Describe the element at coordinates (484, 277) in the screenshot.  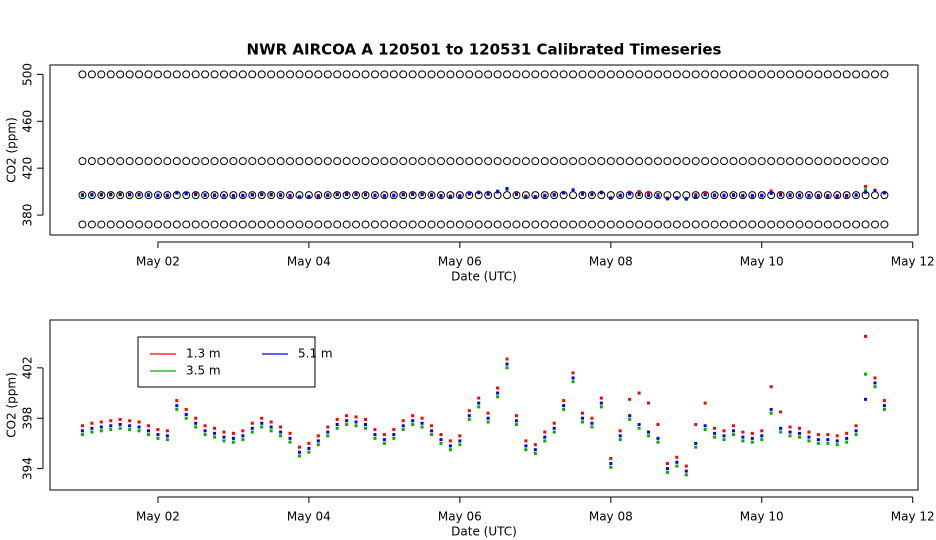
I see `x-axis-label: Date (UTC)` at that location.